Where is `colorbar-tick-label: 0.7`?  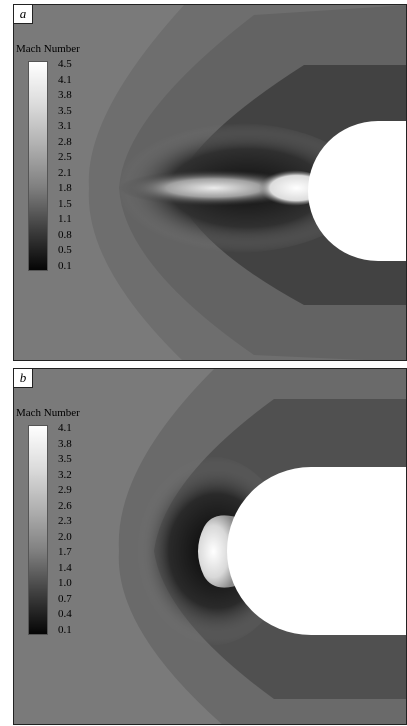
colorbar-tick-label: 0.7 is located at coordinates (65, 598).